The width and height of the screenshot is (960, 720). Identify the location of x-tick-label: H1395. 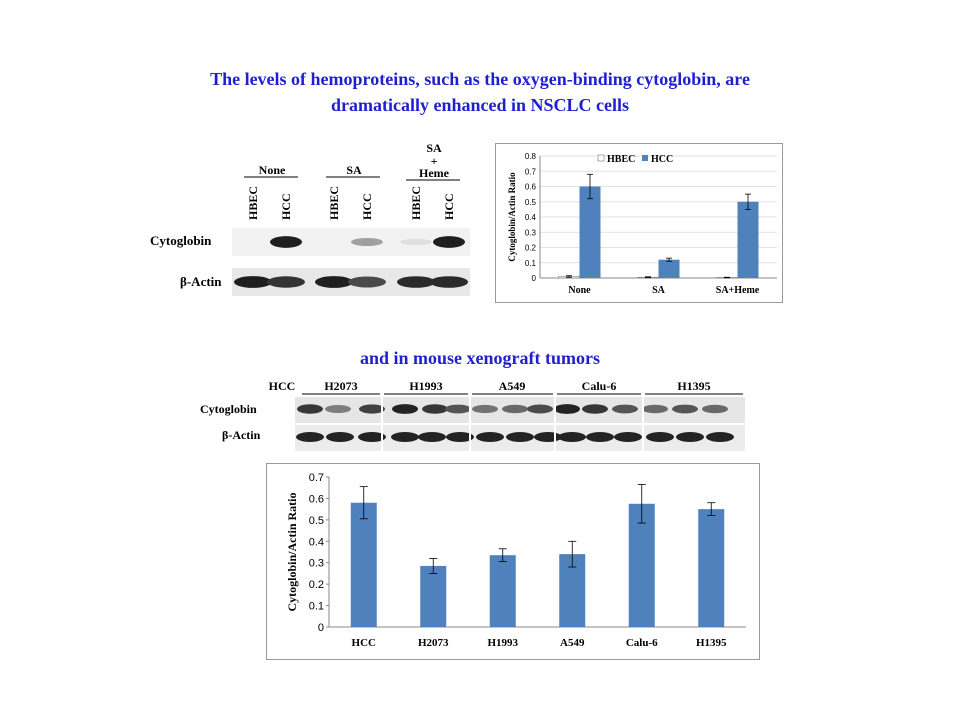
(711, 643).